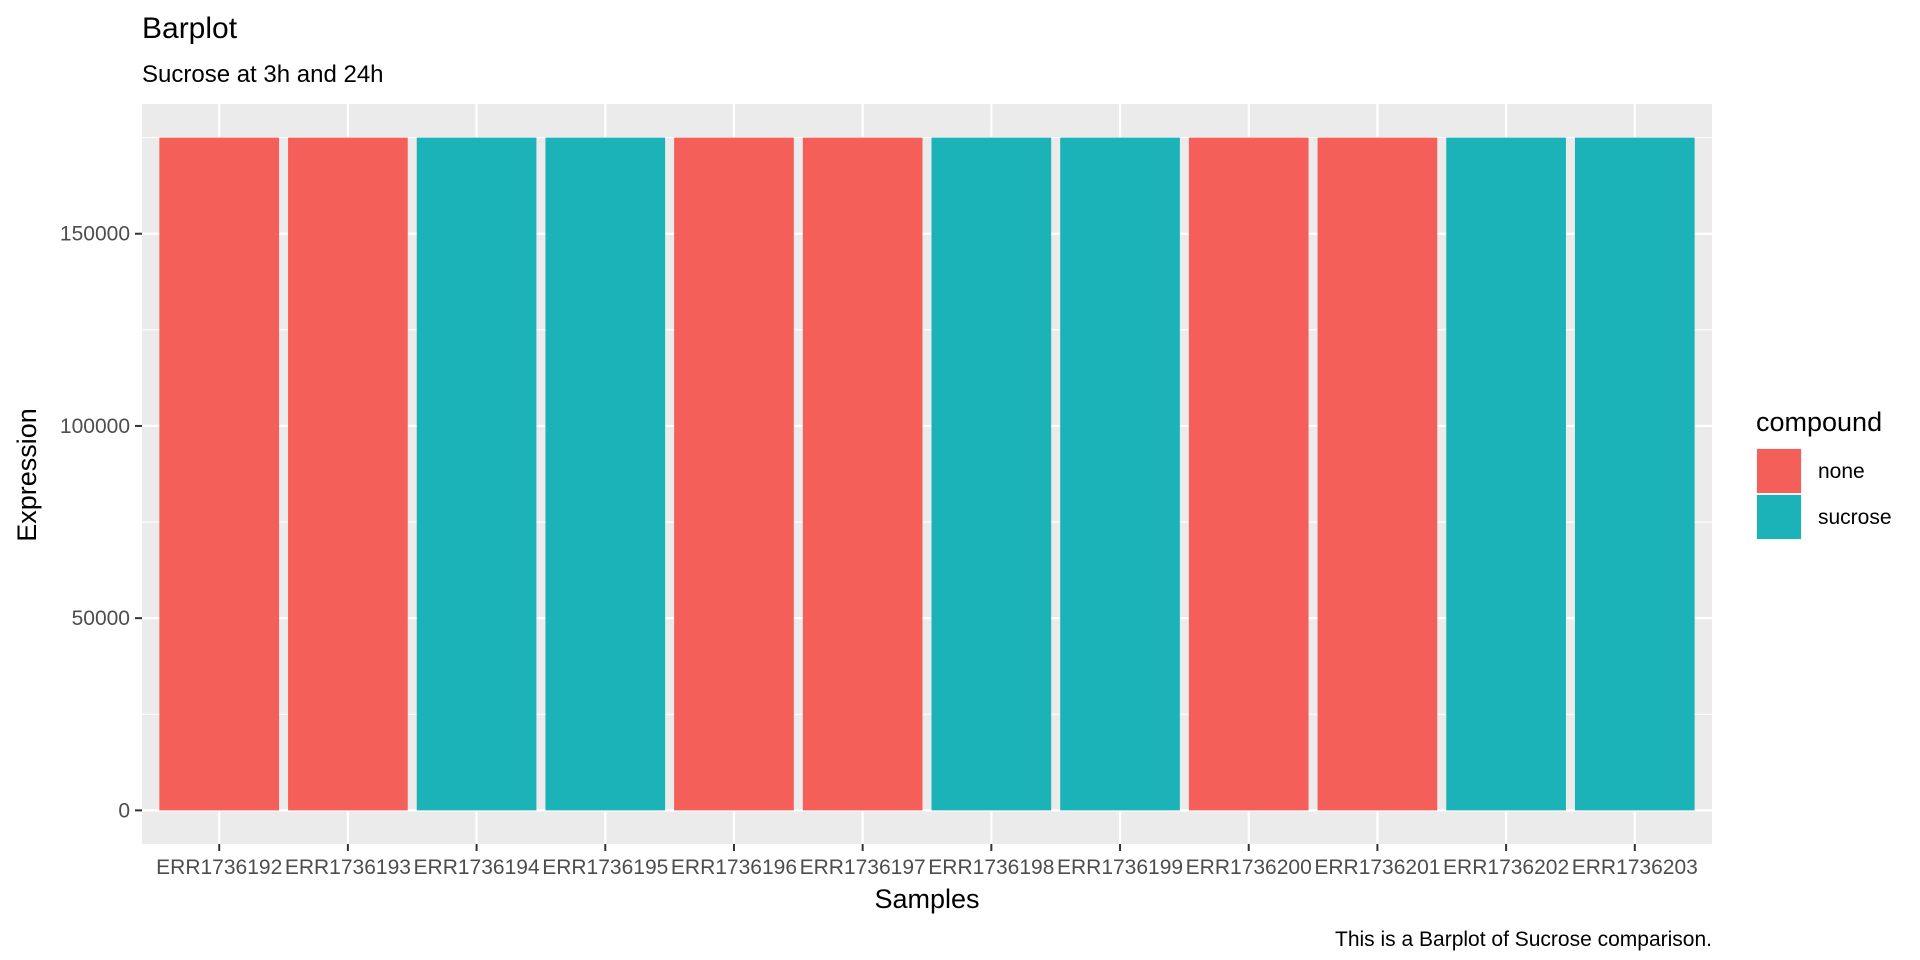  What do you see at coordinates (477, 867) in the screenshot?
I see `x-tick-label: ERR1736194` at bounding box center [477, 867].